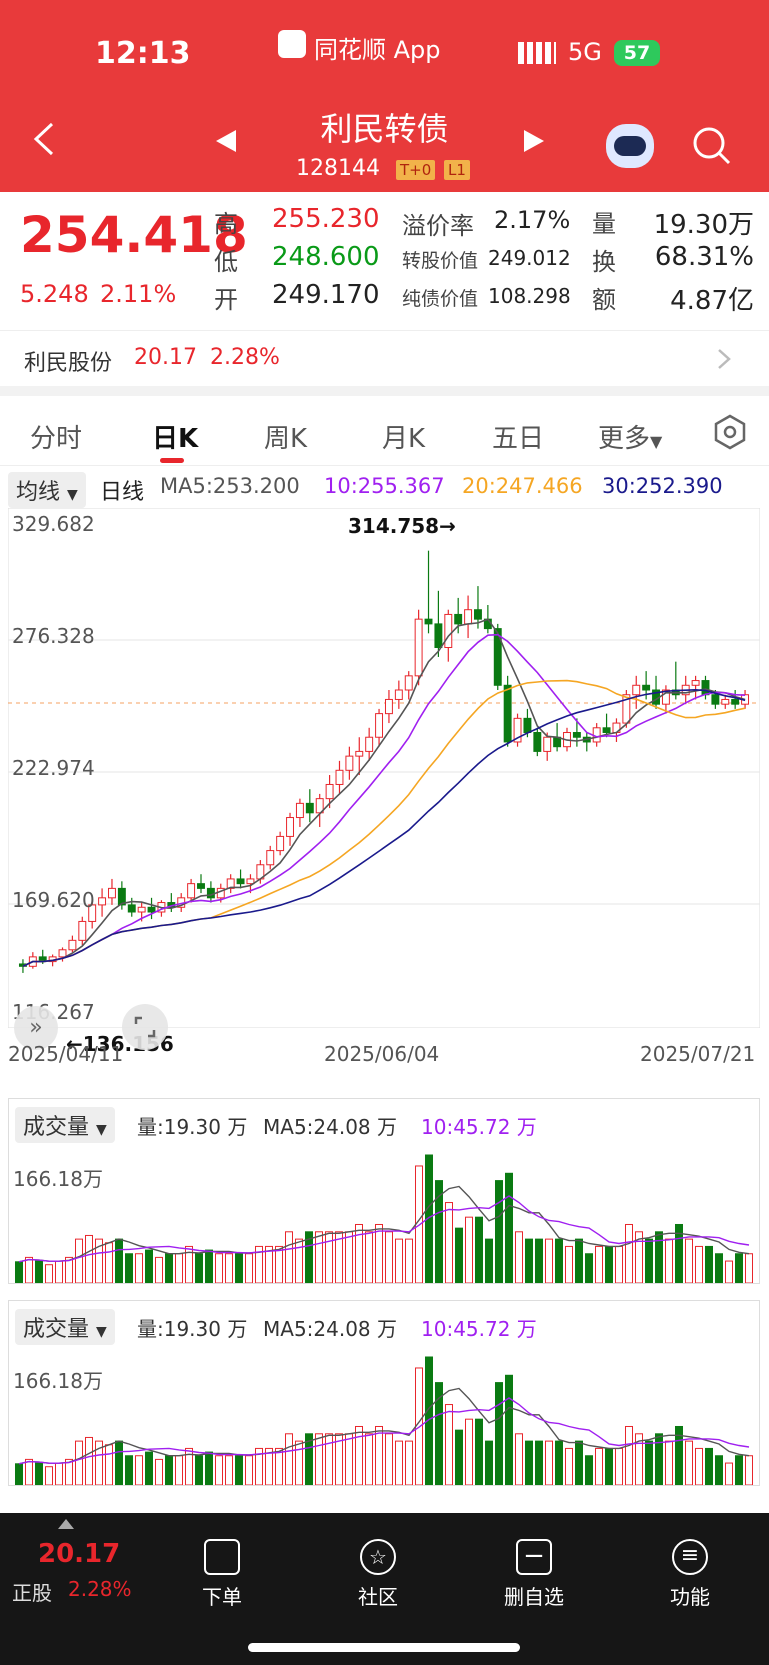 This screenshot has width=769, height=1665. I want to click on robot-assistant-icon, so click(630, 146).